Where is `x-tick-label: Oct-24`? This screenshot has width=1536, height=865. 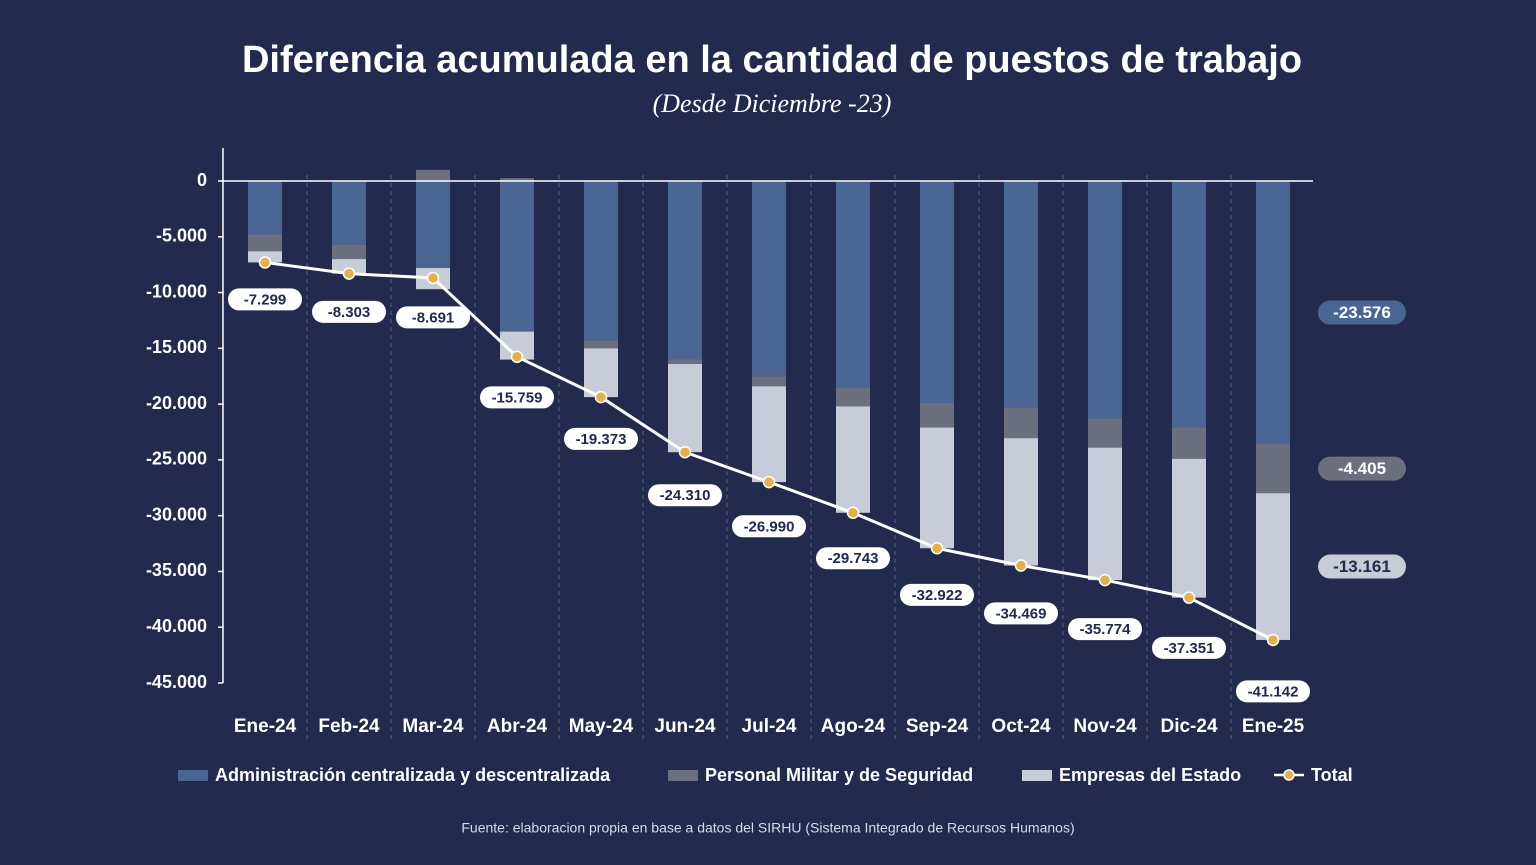 x-tick-label: Oct-24 is located at coordinates (1021, 726).